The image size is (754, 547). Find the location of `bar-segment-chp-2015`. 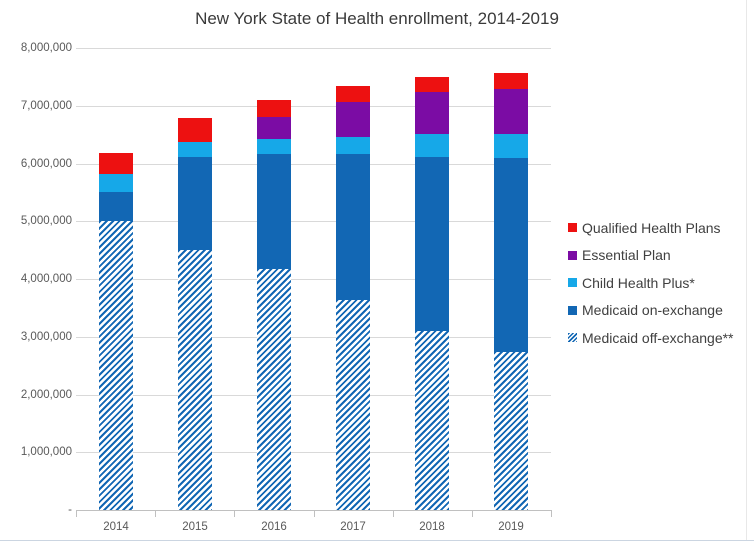

bar-segment-chp-2015 is located at coordinates (195, 149).